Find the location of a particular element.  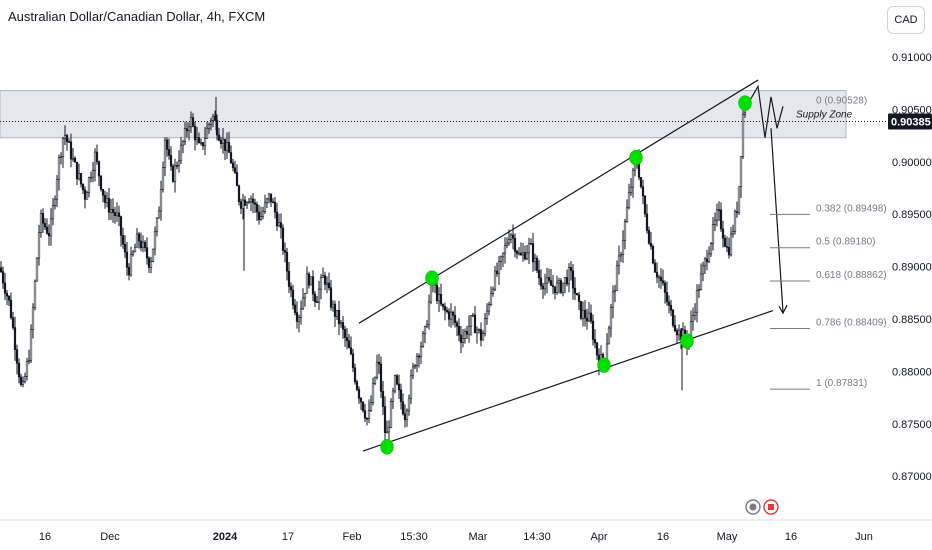

fib-level-label: 0.5 (0.89180) is located at coordinates (846, 242).